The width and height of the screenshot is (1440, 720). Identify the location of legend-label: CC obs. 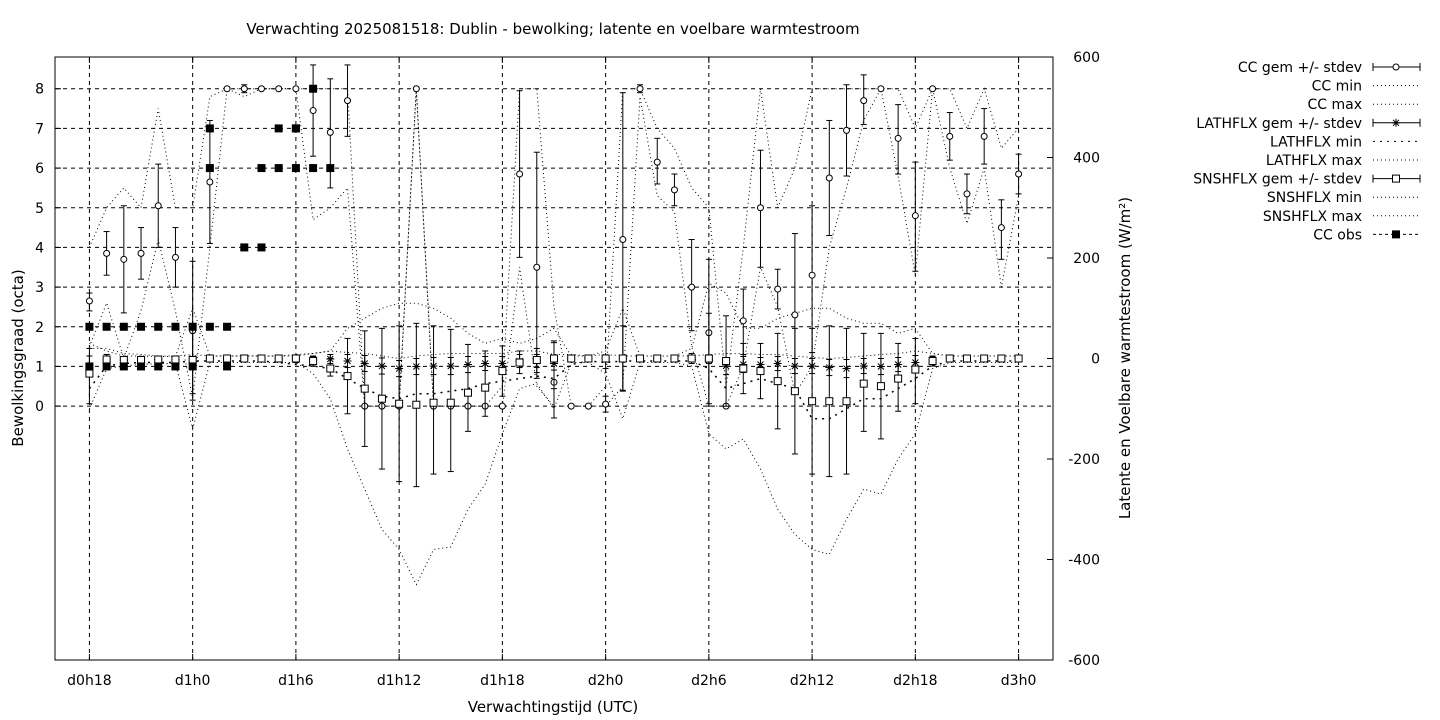
(1337, 235).